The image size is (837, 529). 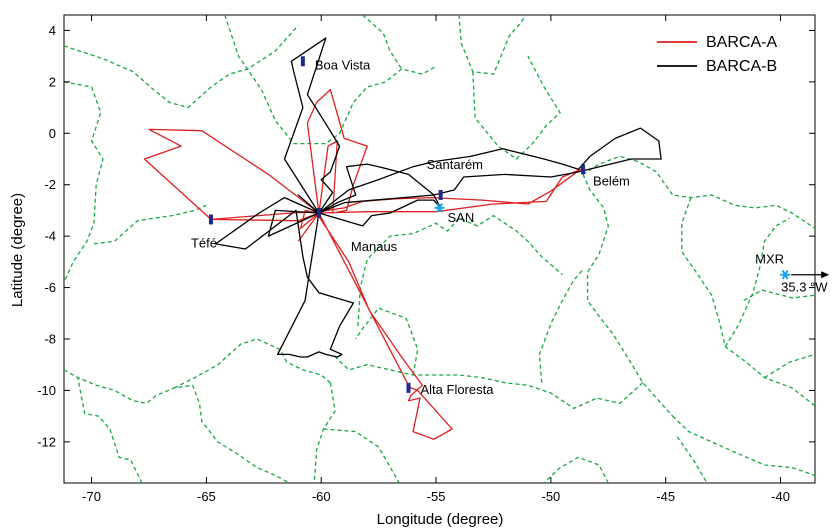 What do you see at coordinates (50, 236) in the screenshot?
I see `y-tick-label: -4` at bounding box center [50, 236].